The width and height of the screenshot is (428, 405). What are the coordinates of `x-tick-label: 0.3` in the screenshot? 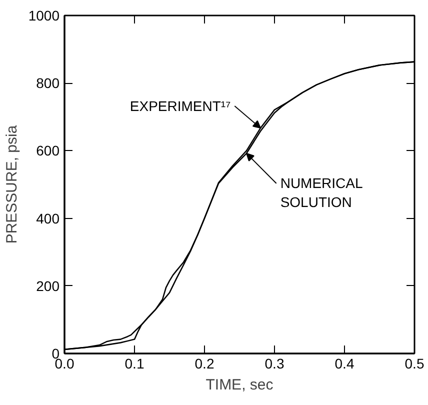 It's located at (274, 364).